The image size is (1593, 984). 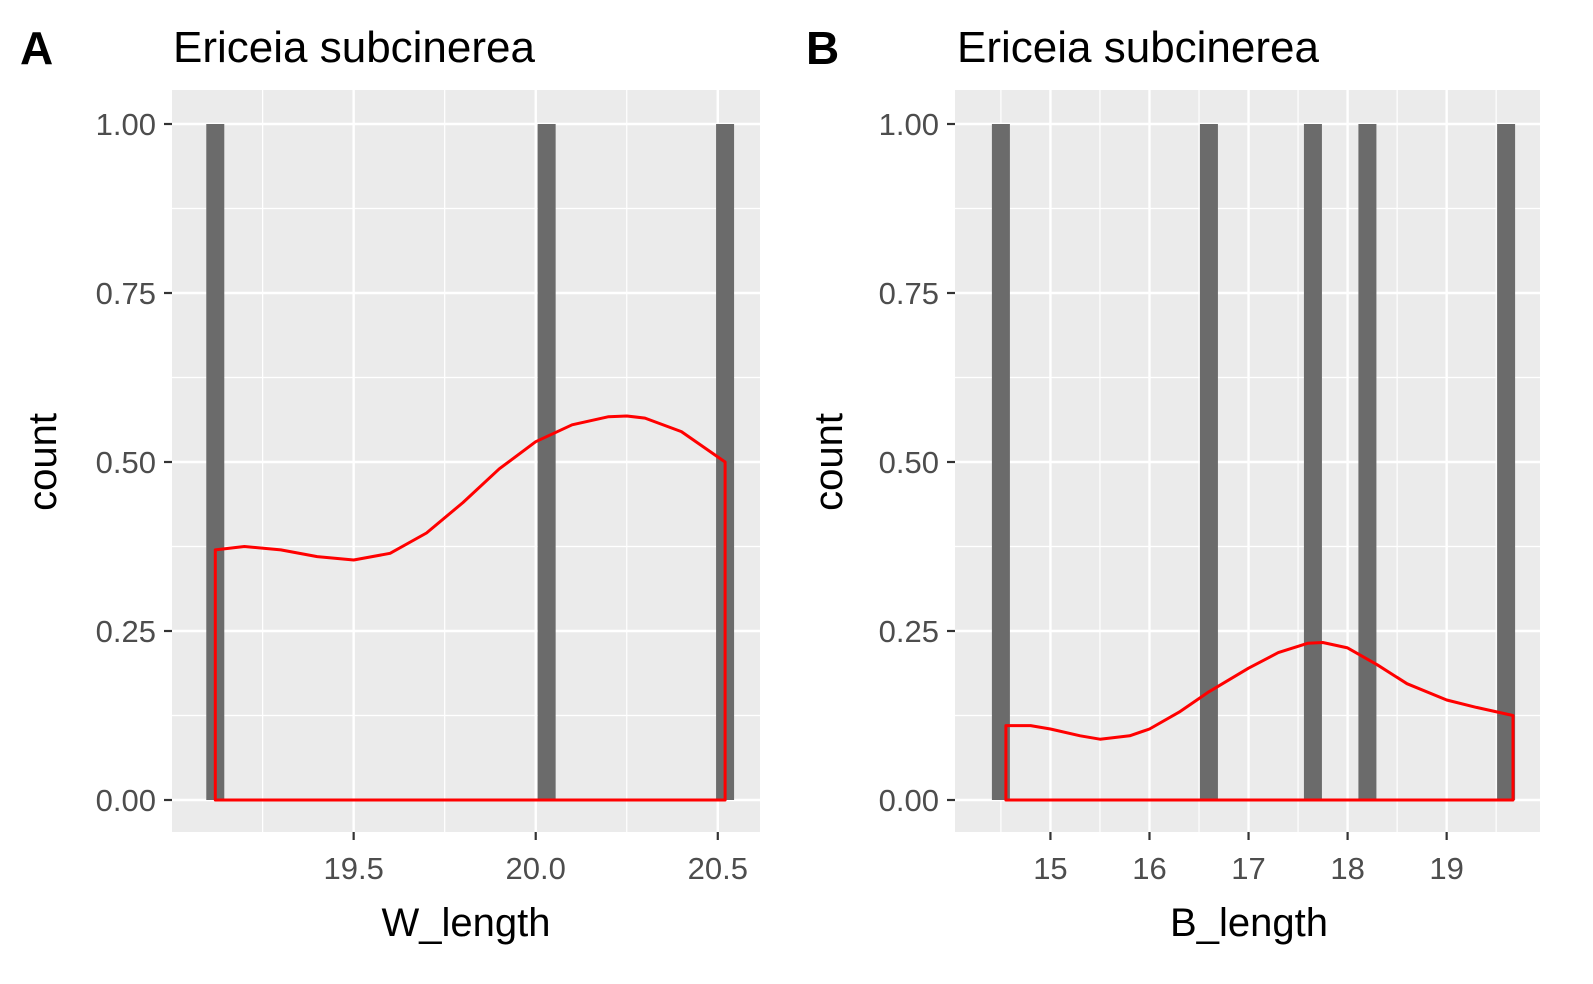 What do you see at coordinates (126, 800) in the screenshot?
I see `panel-a-ytick-label: 0.00` at bounding box center [126, 800].